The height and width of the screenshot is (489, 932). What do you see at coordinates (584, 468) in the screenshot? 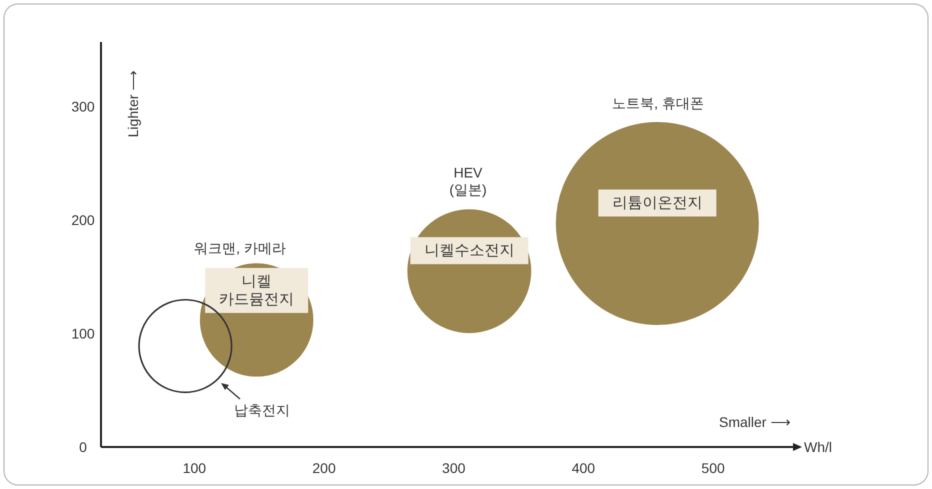
I see `x-tick-label: 400` at bounding box center [584, 468].